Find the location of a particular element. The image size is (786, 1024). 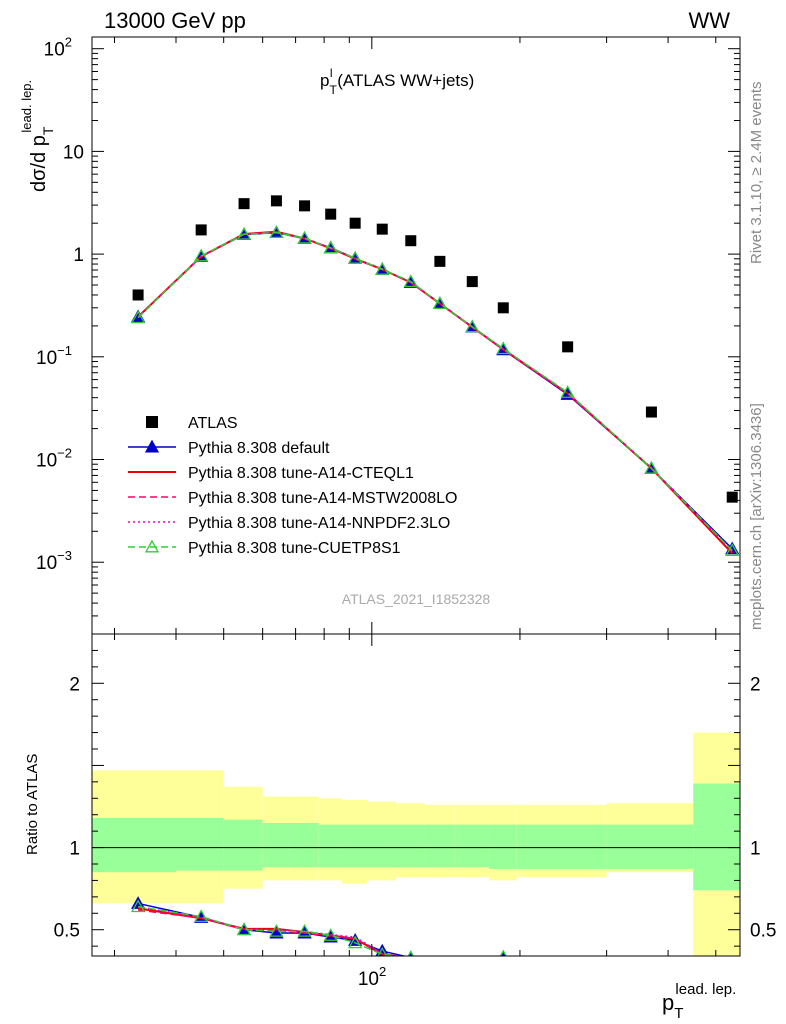

x-axis-label: pTlead. lep. is located at coordinates (699, 1001).